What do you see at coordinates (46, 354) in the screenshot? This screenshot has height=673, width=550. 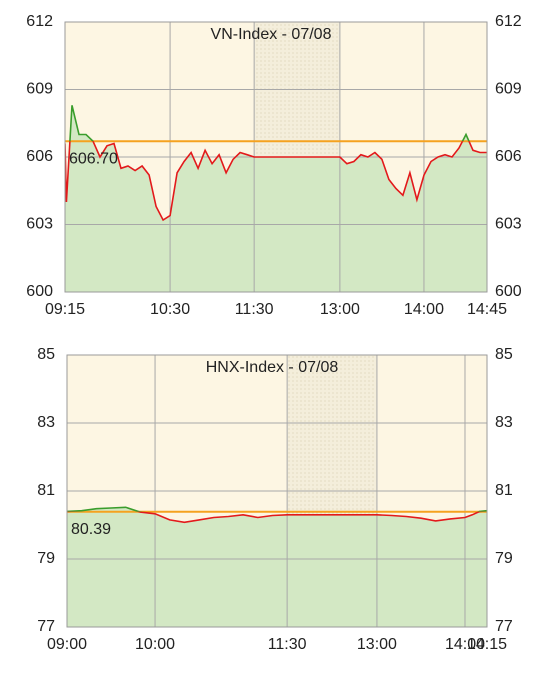 I see `y-tick-label: 85` at bounding box center [46, 354].